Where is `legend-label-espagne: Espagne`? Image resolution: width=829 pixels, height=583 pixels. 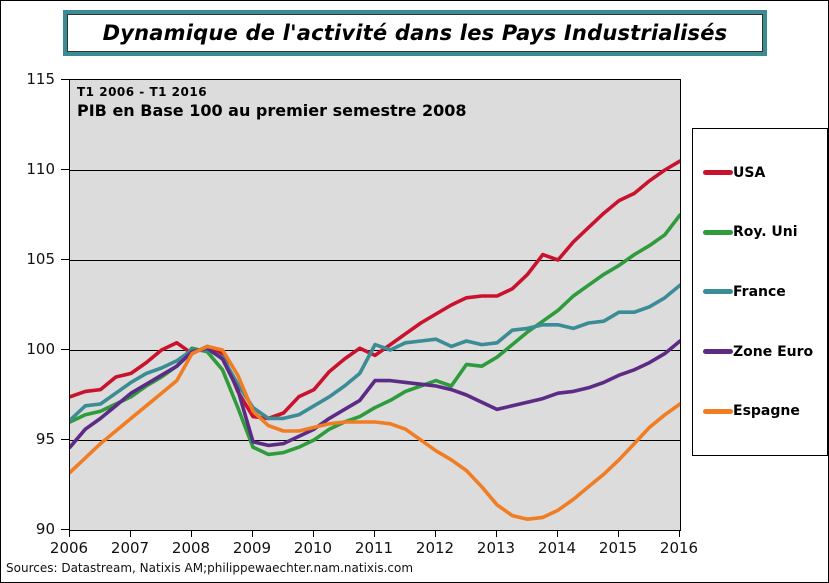 legend-label-espagne: Espagne is located at coordinates (766, 411).